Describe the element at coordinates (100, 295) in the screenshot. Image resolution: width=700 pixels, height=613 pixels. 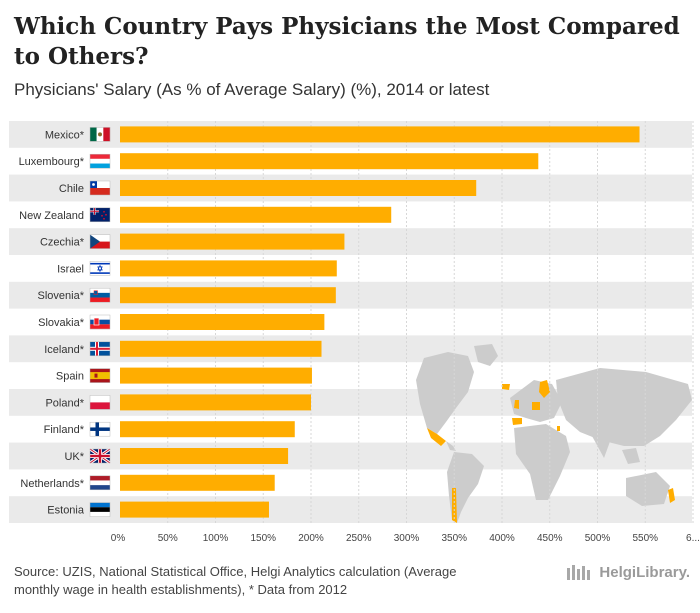
I see `slovenia-flag-icon` at that location.